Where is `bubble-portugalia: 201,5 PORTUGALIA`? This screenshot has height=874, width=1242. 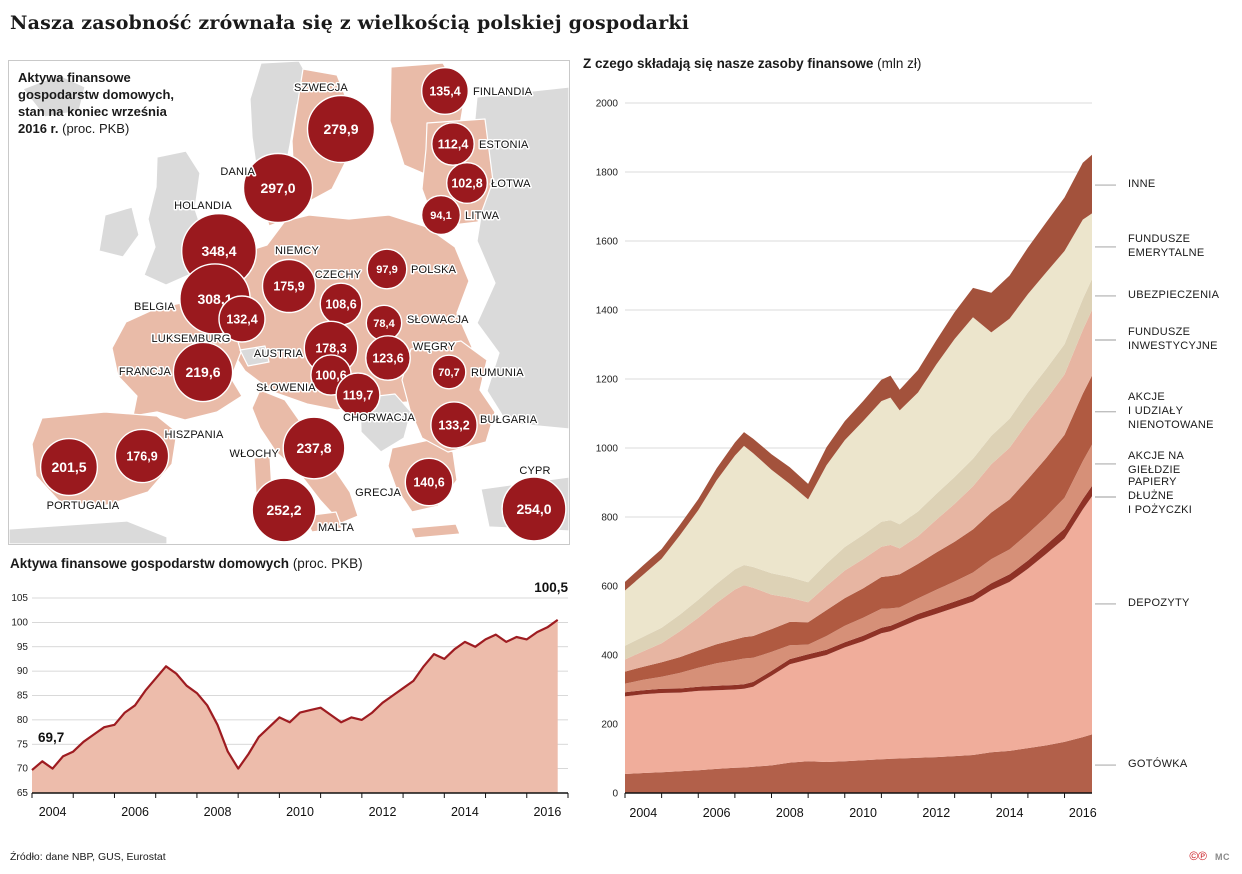 bubble-portugalia: 201,5 PORTUGALIA is located at coordinates (80, 475).